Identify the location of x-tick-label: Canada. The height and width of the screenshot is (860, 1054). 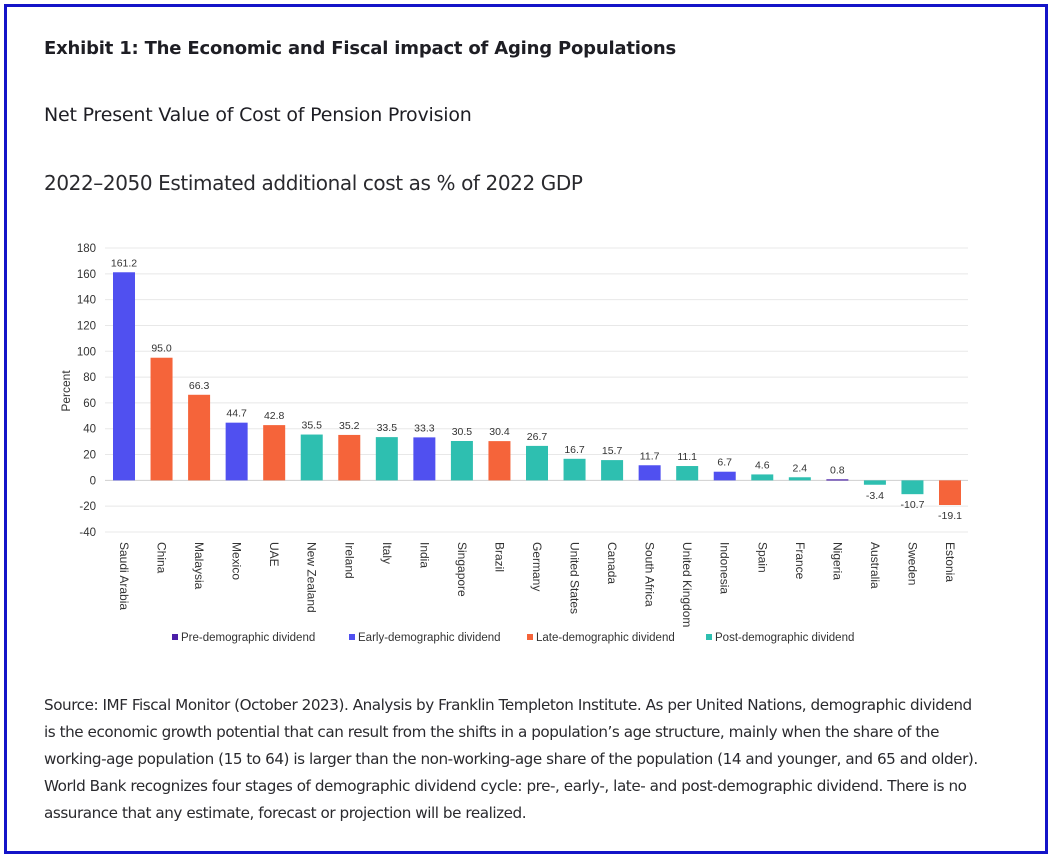
(612, 563).